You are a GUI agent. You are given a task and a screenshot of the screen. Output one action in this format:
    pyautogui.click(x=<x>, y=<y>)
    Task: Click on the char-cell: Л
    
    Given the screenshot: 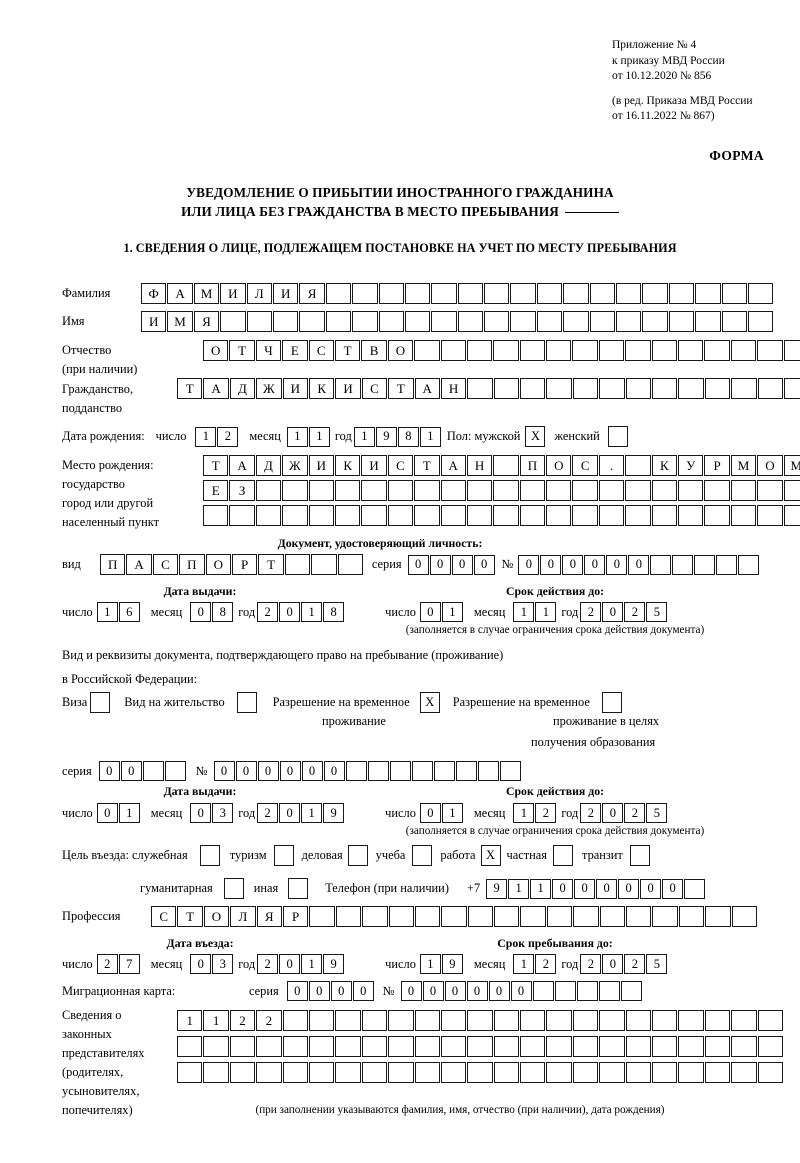 What is the action you would take?
    pyautogui.click(x=243, y=916)
    